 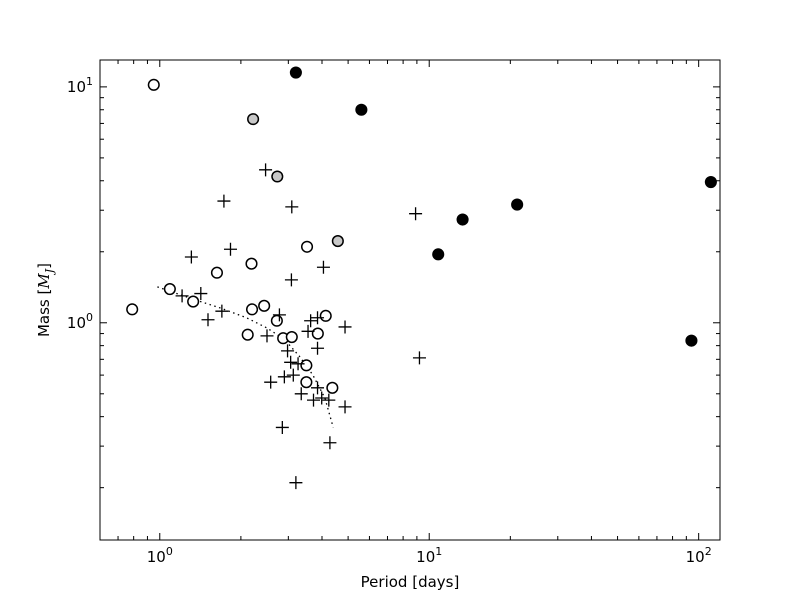 What do you see at coordinates (44, 313) in the screenshot?
I see `y-axis-label-prefix: Mass [` at bounding box center [44, 313].